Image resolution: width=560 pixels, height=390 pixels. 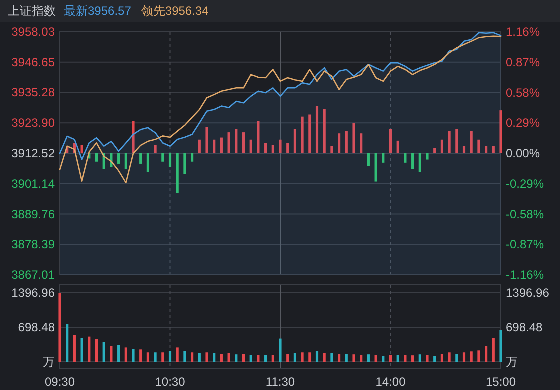 What do you see at coordinates (34, 293) in the screenshot?
I see `y-tick-label: 1396.96` at bounding box center [34, 293].